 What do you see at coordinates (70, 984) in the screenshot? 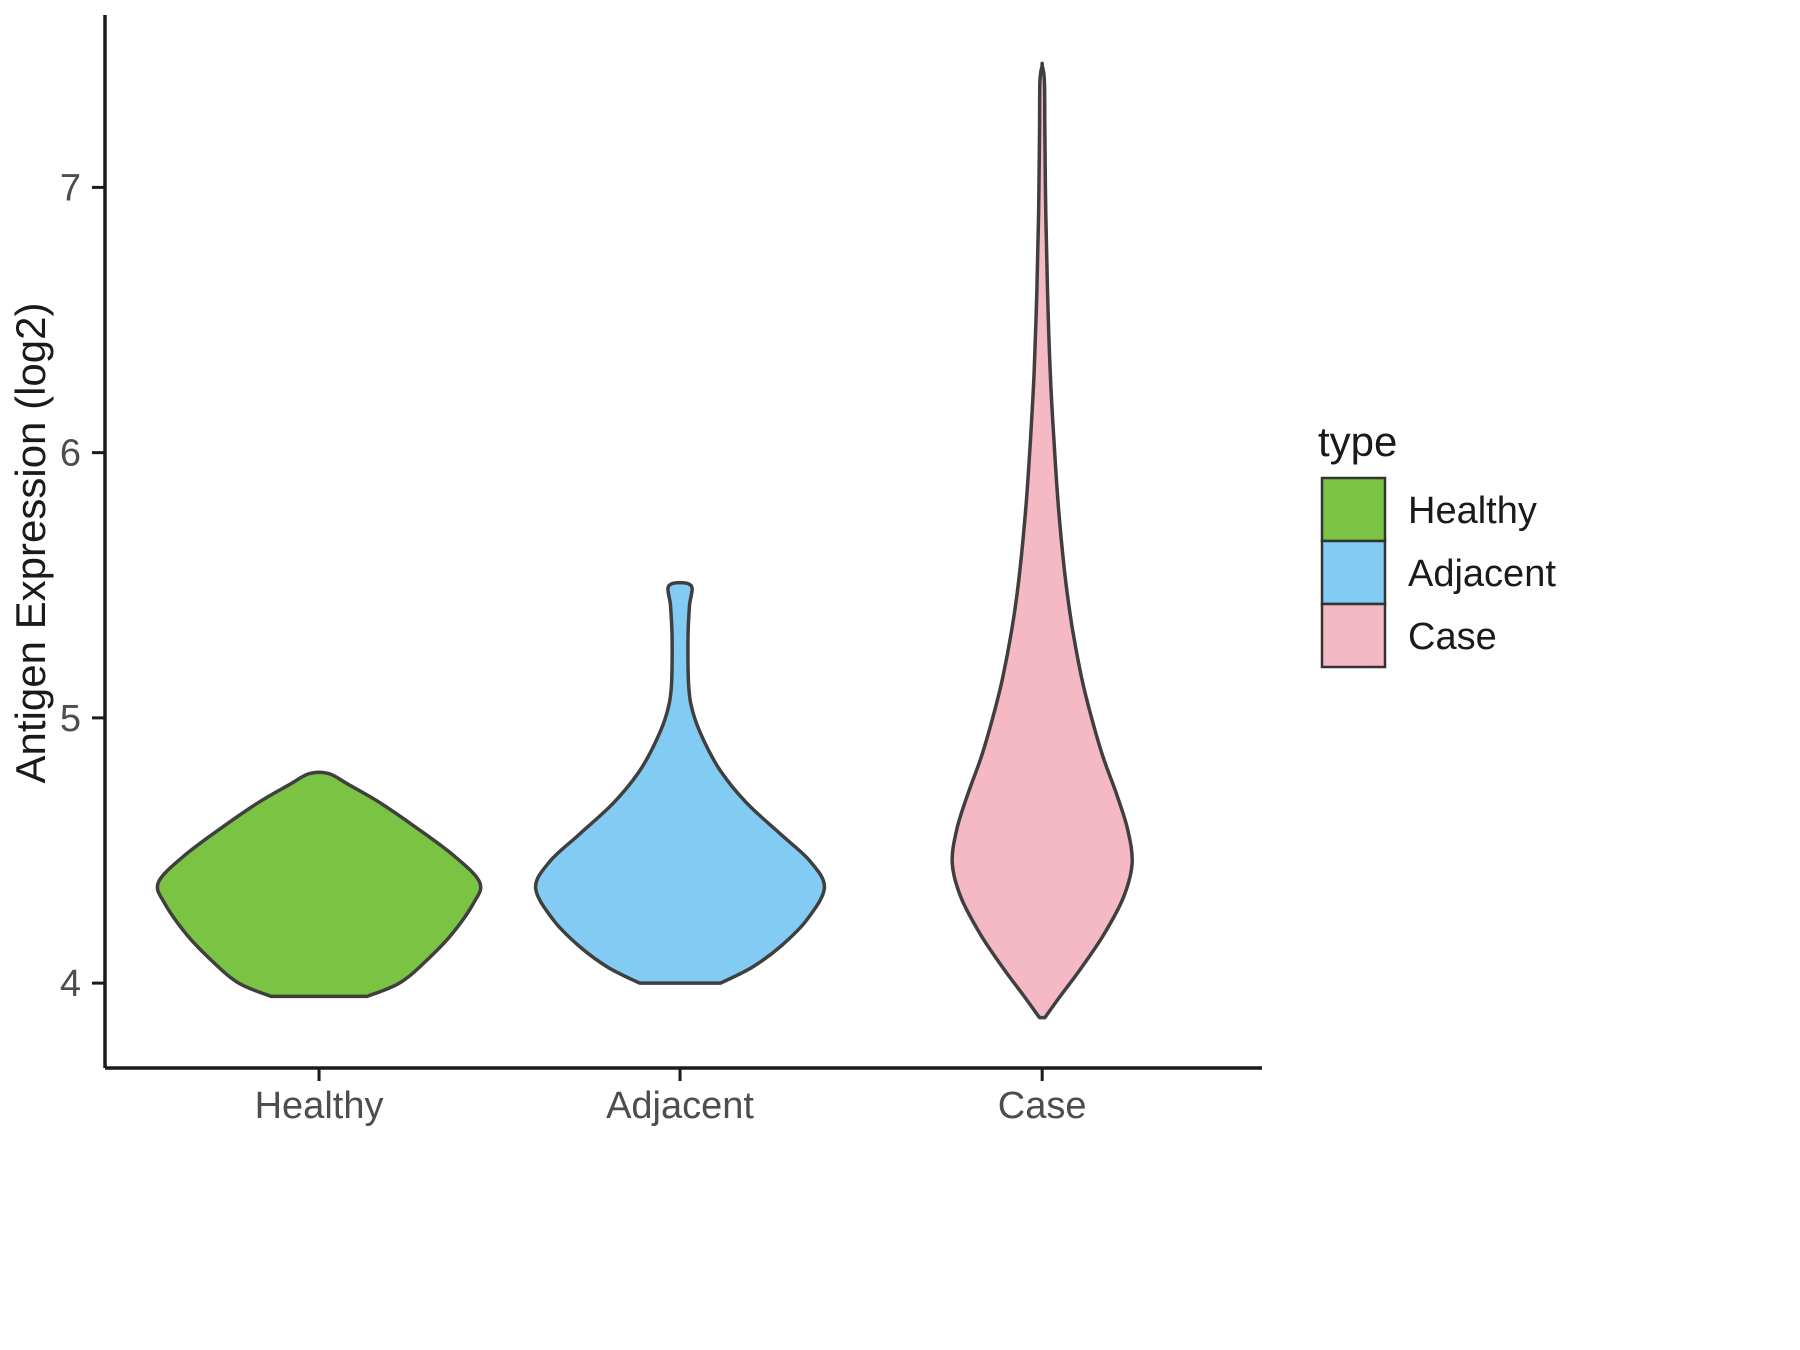
I see `y-tick-label: 4` at bounding box center [70, 984].